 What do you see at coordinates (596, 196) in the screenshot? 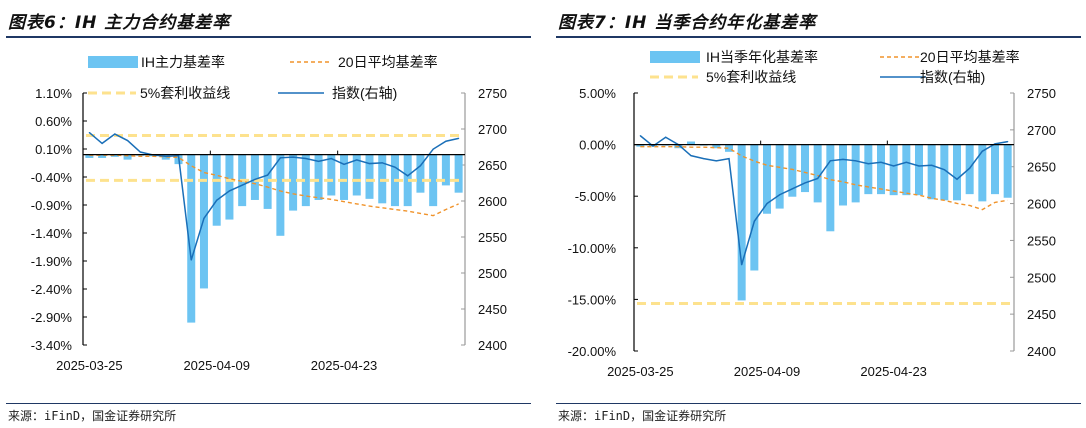
I see `left-tick-label: -5.00%` at bounding box center [596, 196].